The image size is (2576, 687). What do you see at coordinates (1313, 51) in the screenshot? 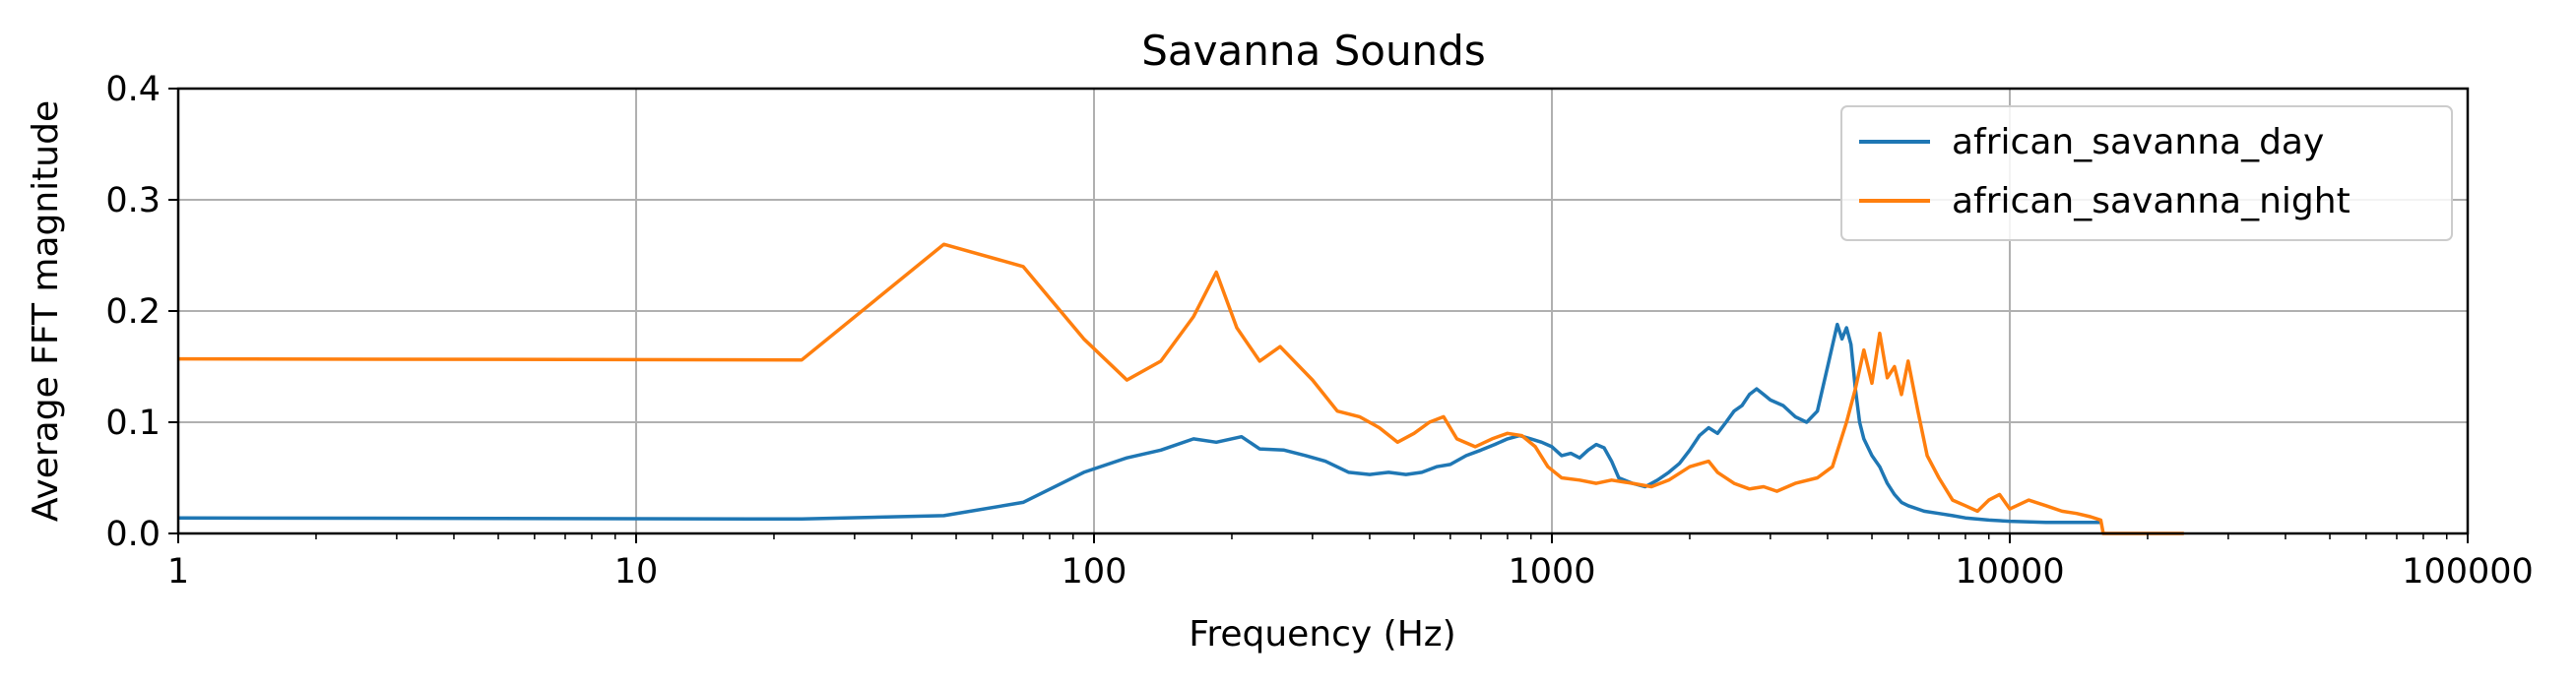
I see `chart-title: Savanna Sounds` at bounding box center [1313, 51].